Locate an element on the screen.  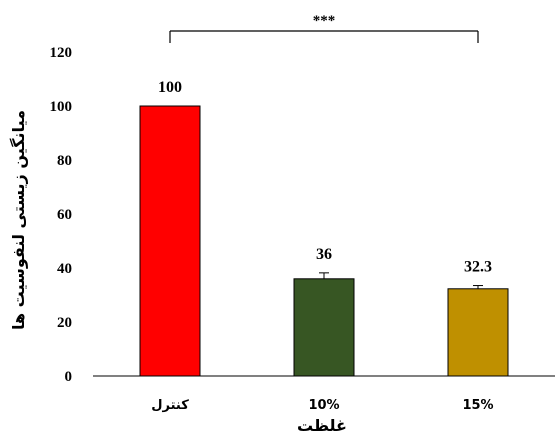
category-label: 15% is located at coordinates (477, 405).